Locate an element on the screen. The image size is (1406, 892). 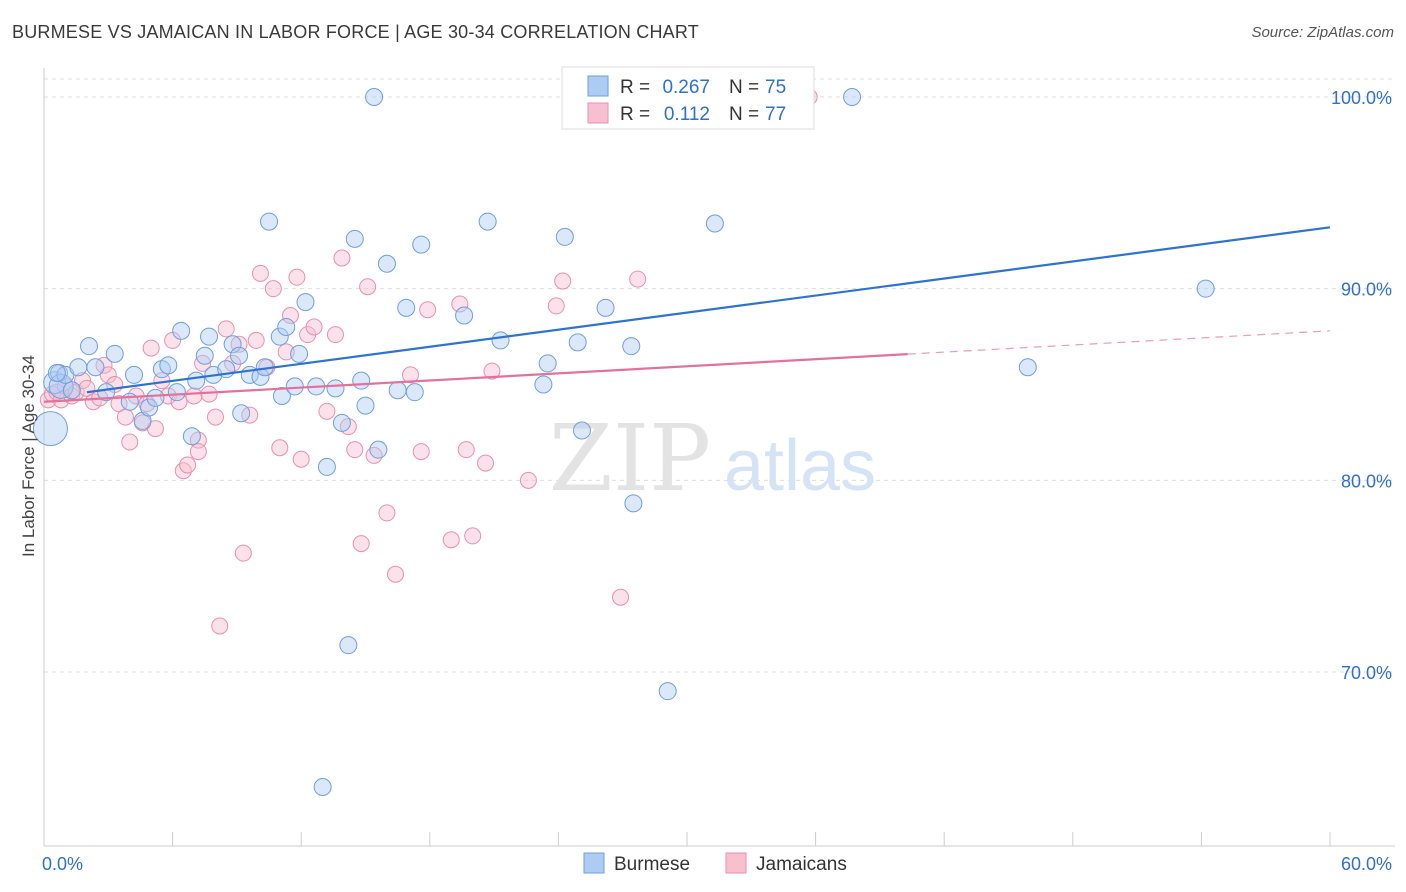
legend-box: R = 0.267 N = 75 R = 0.112 N = 77 is located at coordinates (688, 98).